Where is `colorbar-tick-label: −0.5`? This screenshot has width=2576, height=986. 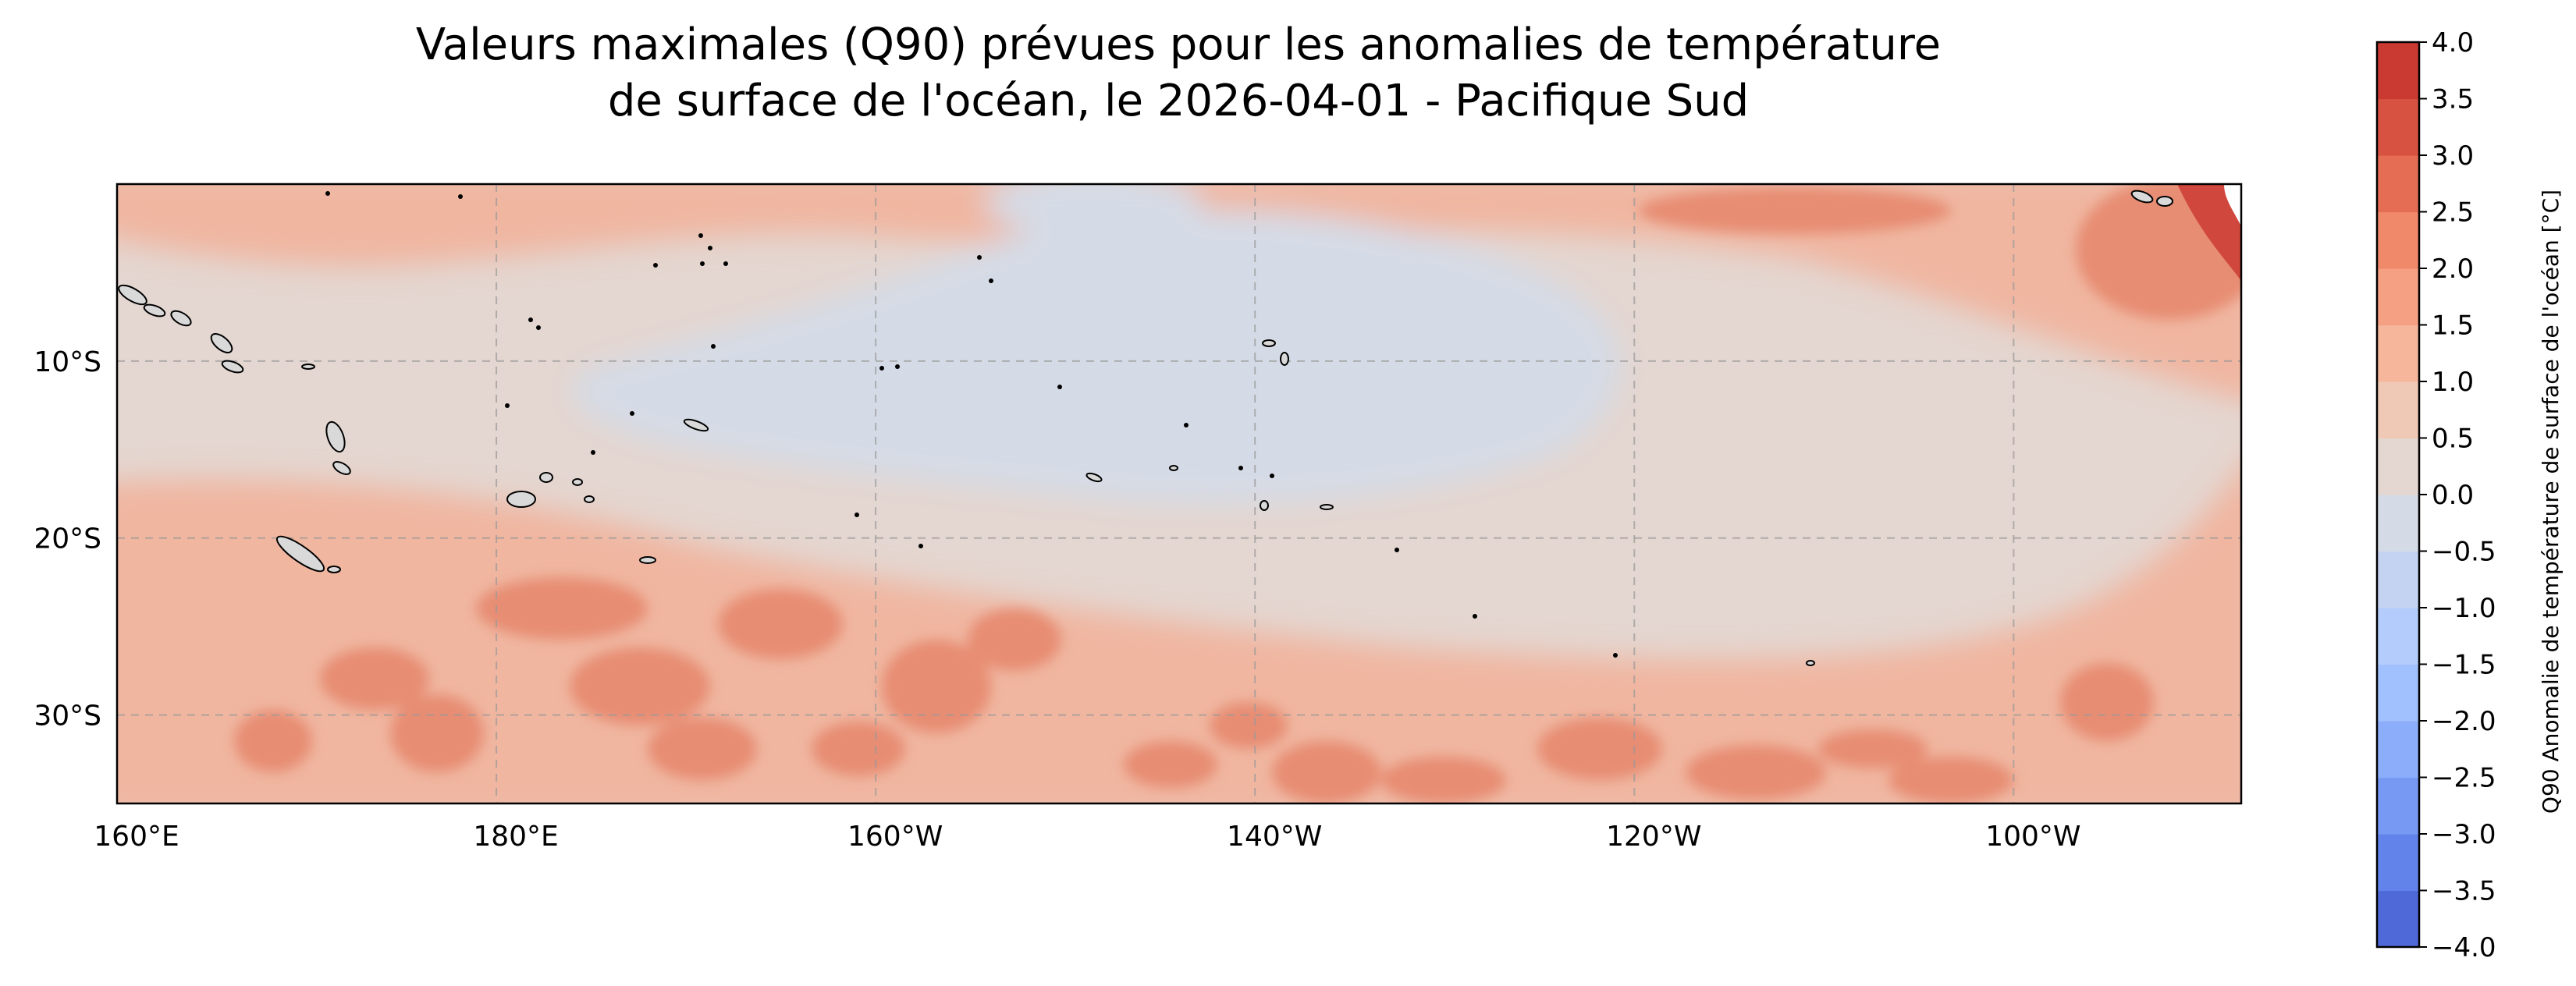
colorbar-tick-label: −0.5 is located at coordinates (2464, 553).